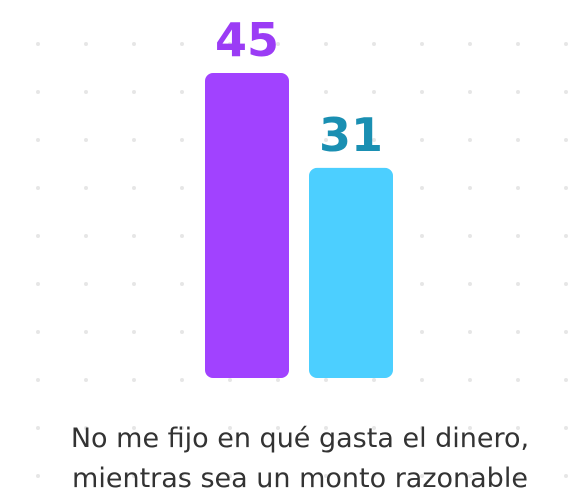 The width and height of the screenshot is (576, 498). Describe the element at coordinates (300, 438) in the screenshot. I see `caption-line: No me fijo en qué gasta el dinero,` at that location.